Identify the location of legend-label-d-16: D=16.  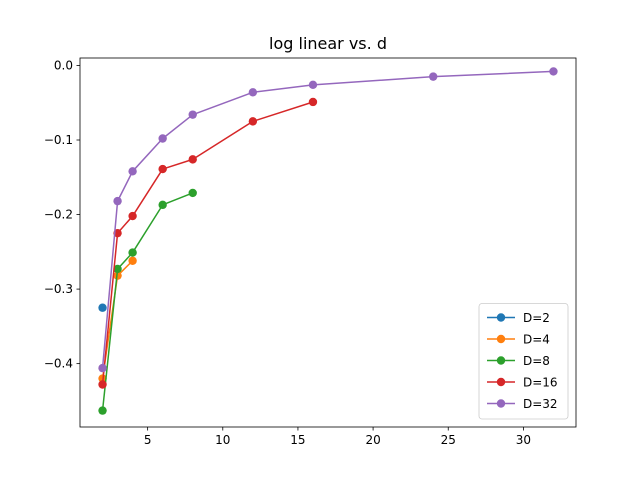
(540, 383).